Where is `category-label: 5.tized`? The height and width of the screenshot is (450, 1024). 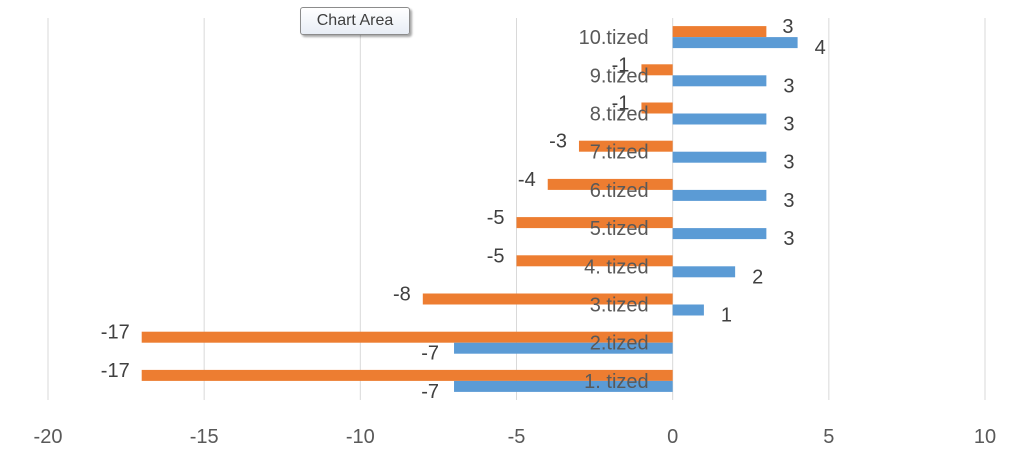
category-label: 5.tized is located at coordinates (619, 229).